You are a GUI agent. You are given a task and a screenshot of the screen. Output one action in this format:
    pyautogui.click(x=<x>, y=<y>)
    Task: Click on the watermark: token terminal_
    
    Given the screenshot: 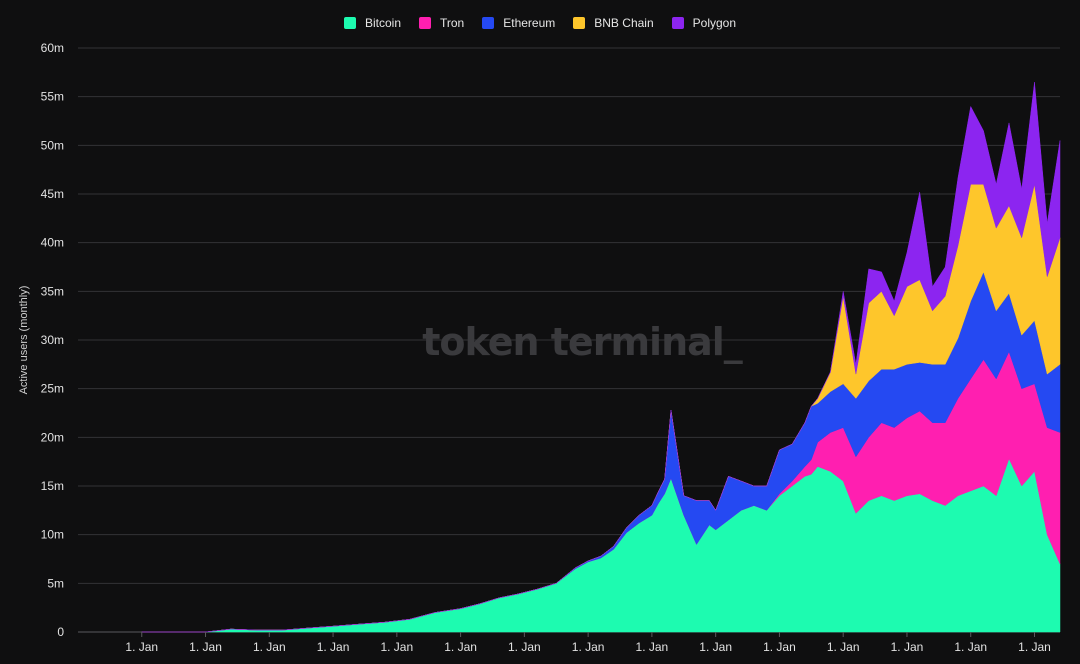 What is the action you would take?
    pyautogui.click(x=582, y=342)
    